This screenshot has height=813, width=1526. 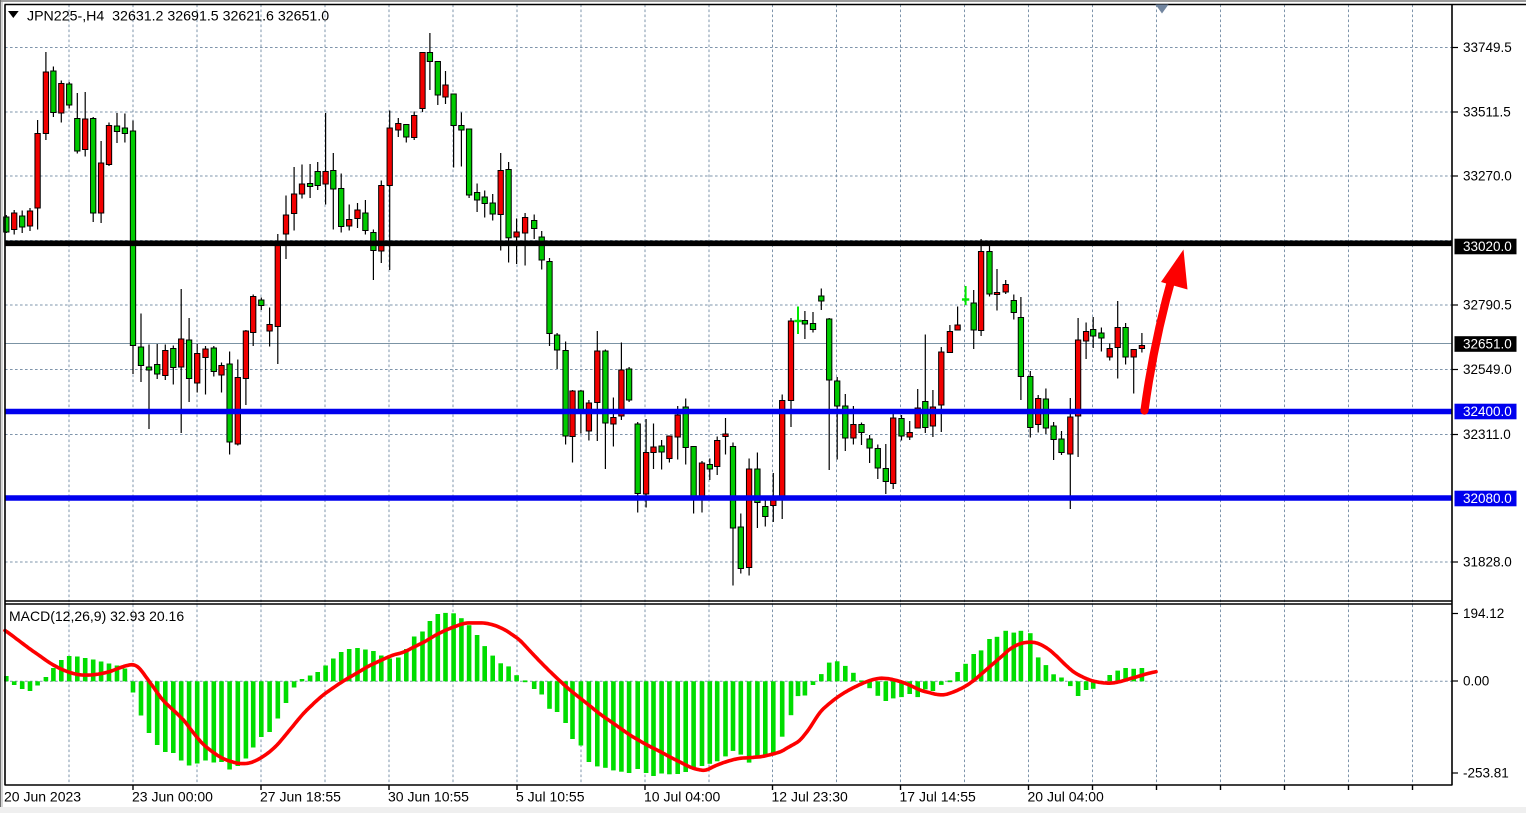 I want to click on svg-text: 12 Jul 23:30, so click(x=810, y=797).